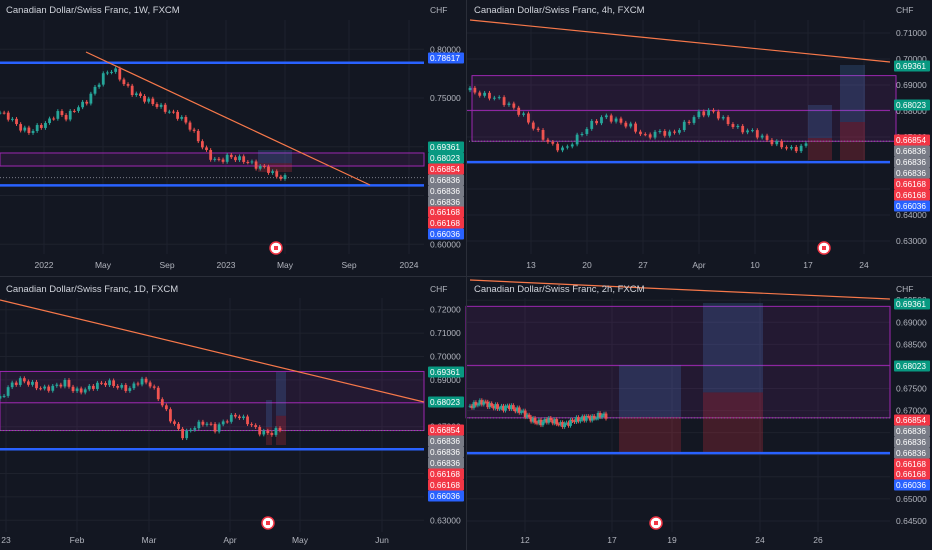 Image resolution: width=932 pixels, height=550 pixels. What do you see at coordinates (698, 265) in the screenshot?
I see `x-tick-label: Apr` at bounding box center [698, 265].